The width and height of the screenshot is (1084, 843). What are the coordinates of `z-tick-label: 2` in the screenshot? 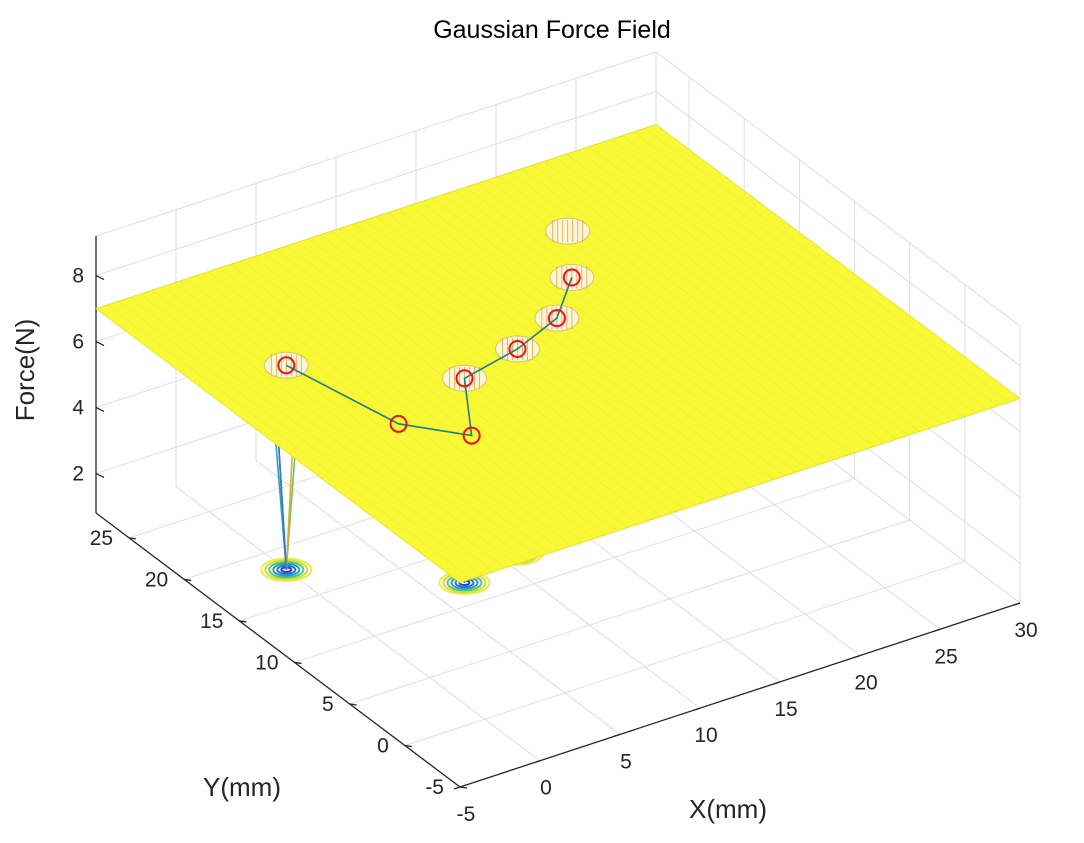 It's located at (78, 473).